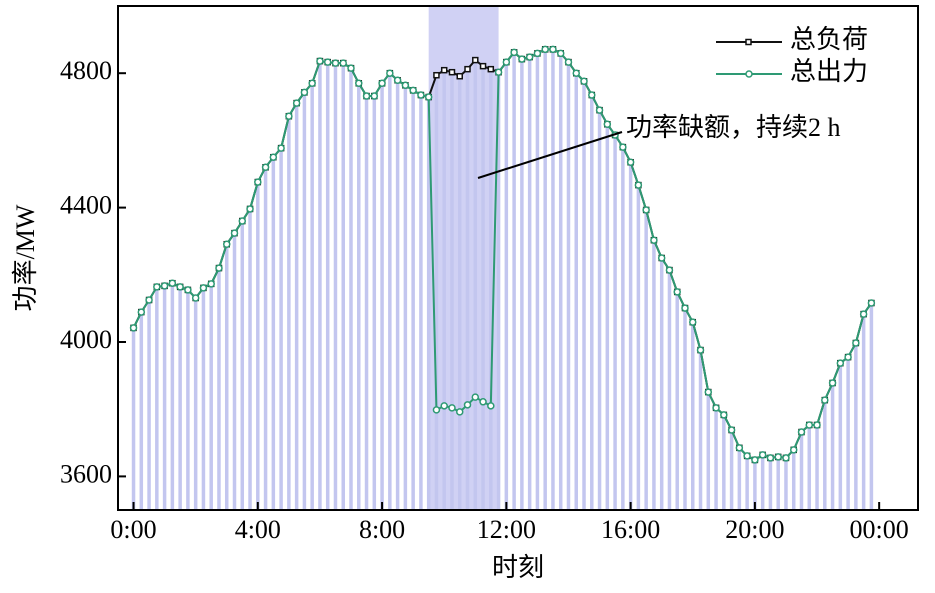  I want to click on x-tick-label: 20:00, so click(754, 529).